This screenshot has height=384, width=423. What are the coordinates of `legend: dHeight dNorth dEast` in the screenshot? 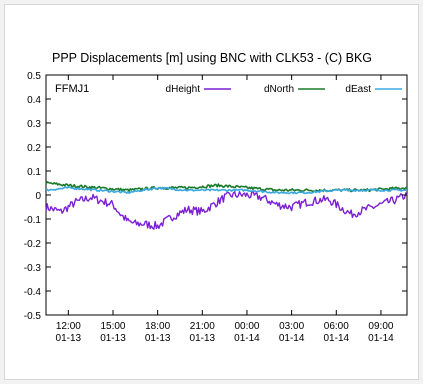 It's located at (284, 89).